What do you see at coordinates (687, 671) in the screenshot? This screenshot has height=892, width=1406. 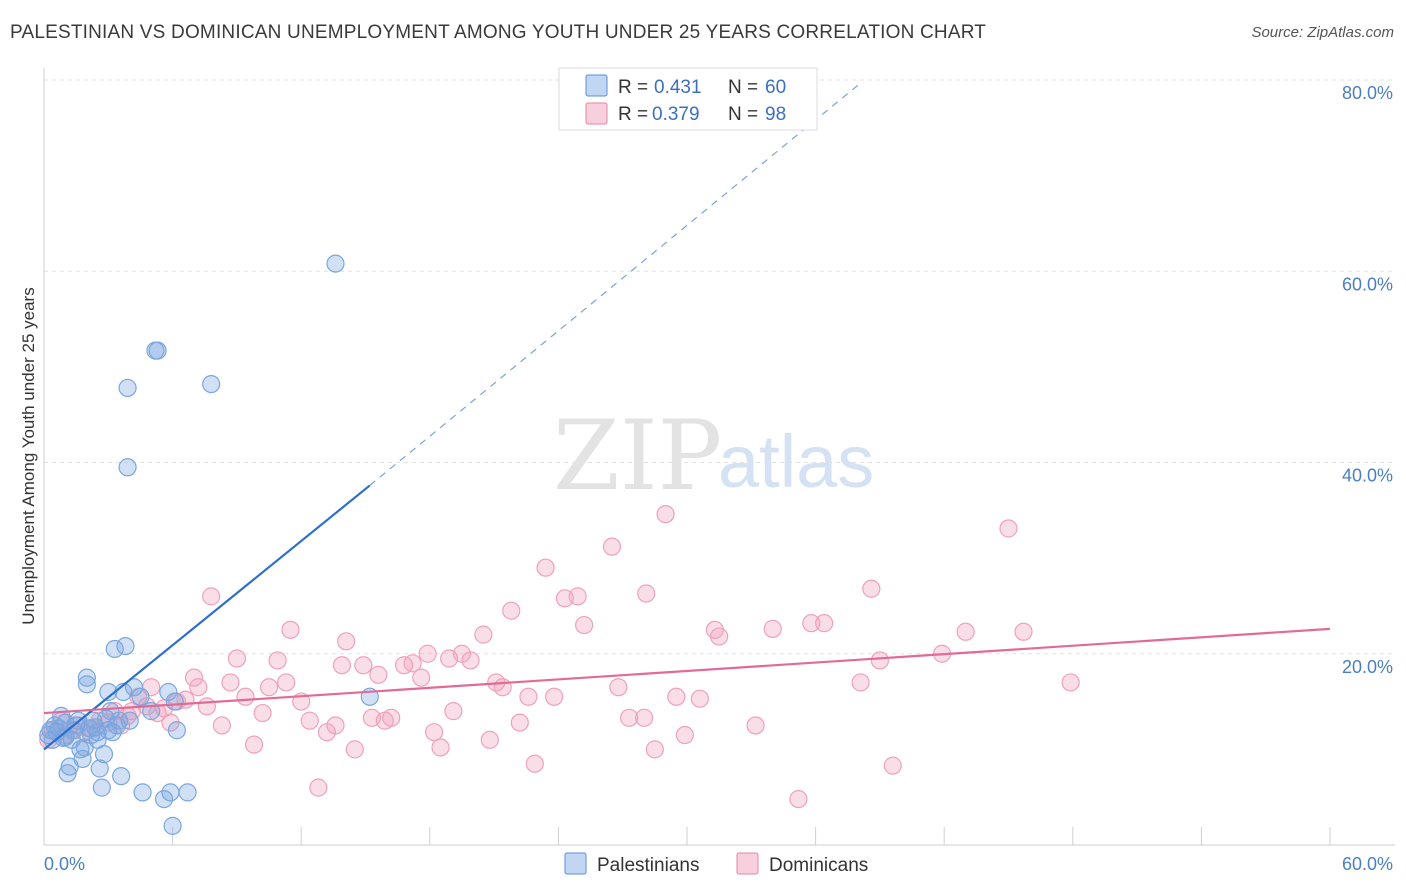 I see `dominicans-trend-line` at bounding box center [687, 671].